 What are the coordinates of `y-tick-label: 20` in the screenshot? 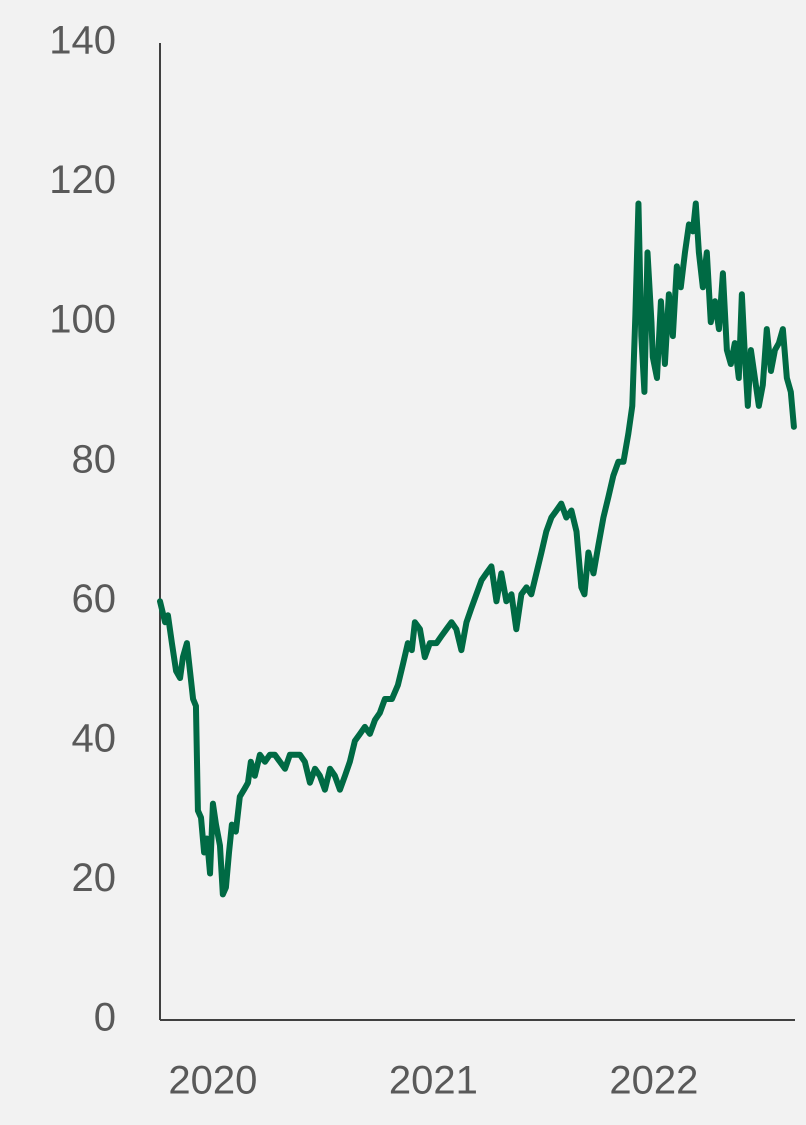 It's located at (94, 878).